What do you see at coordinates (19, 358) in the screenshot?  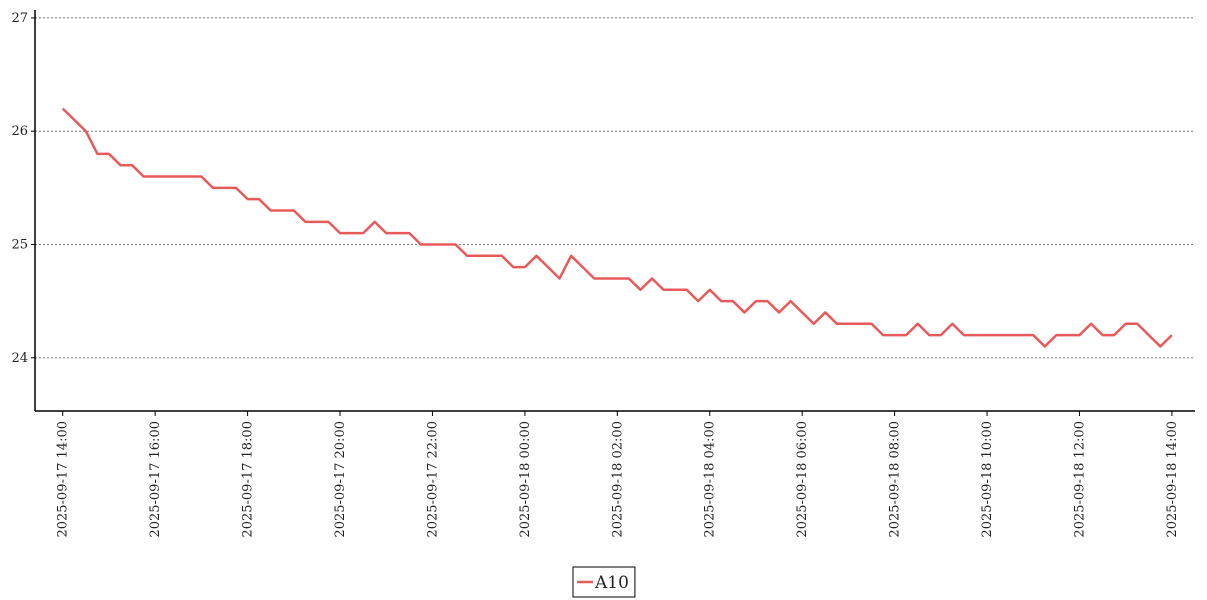 I see `y-tick-label: 24` at bounding box center [19, 358].